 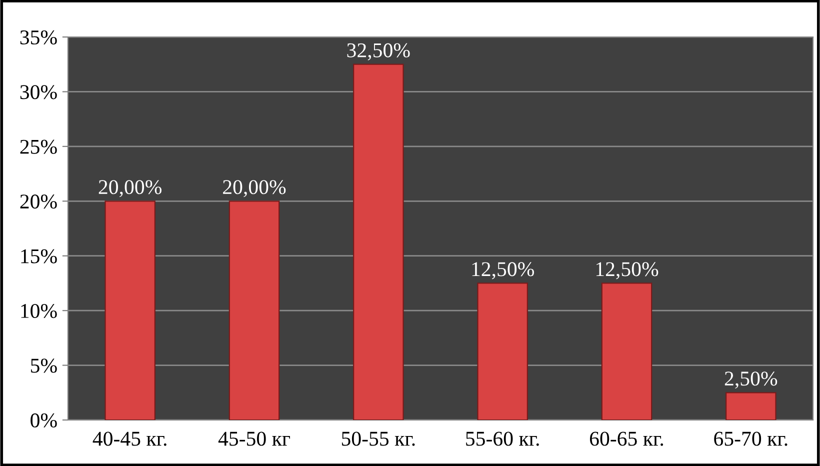 I want to click on y-tick-label: 15%, so click(x=39, y=256).